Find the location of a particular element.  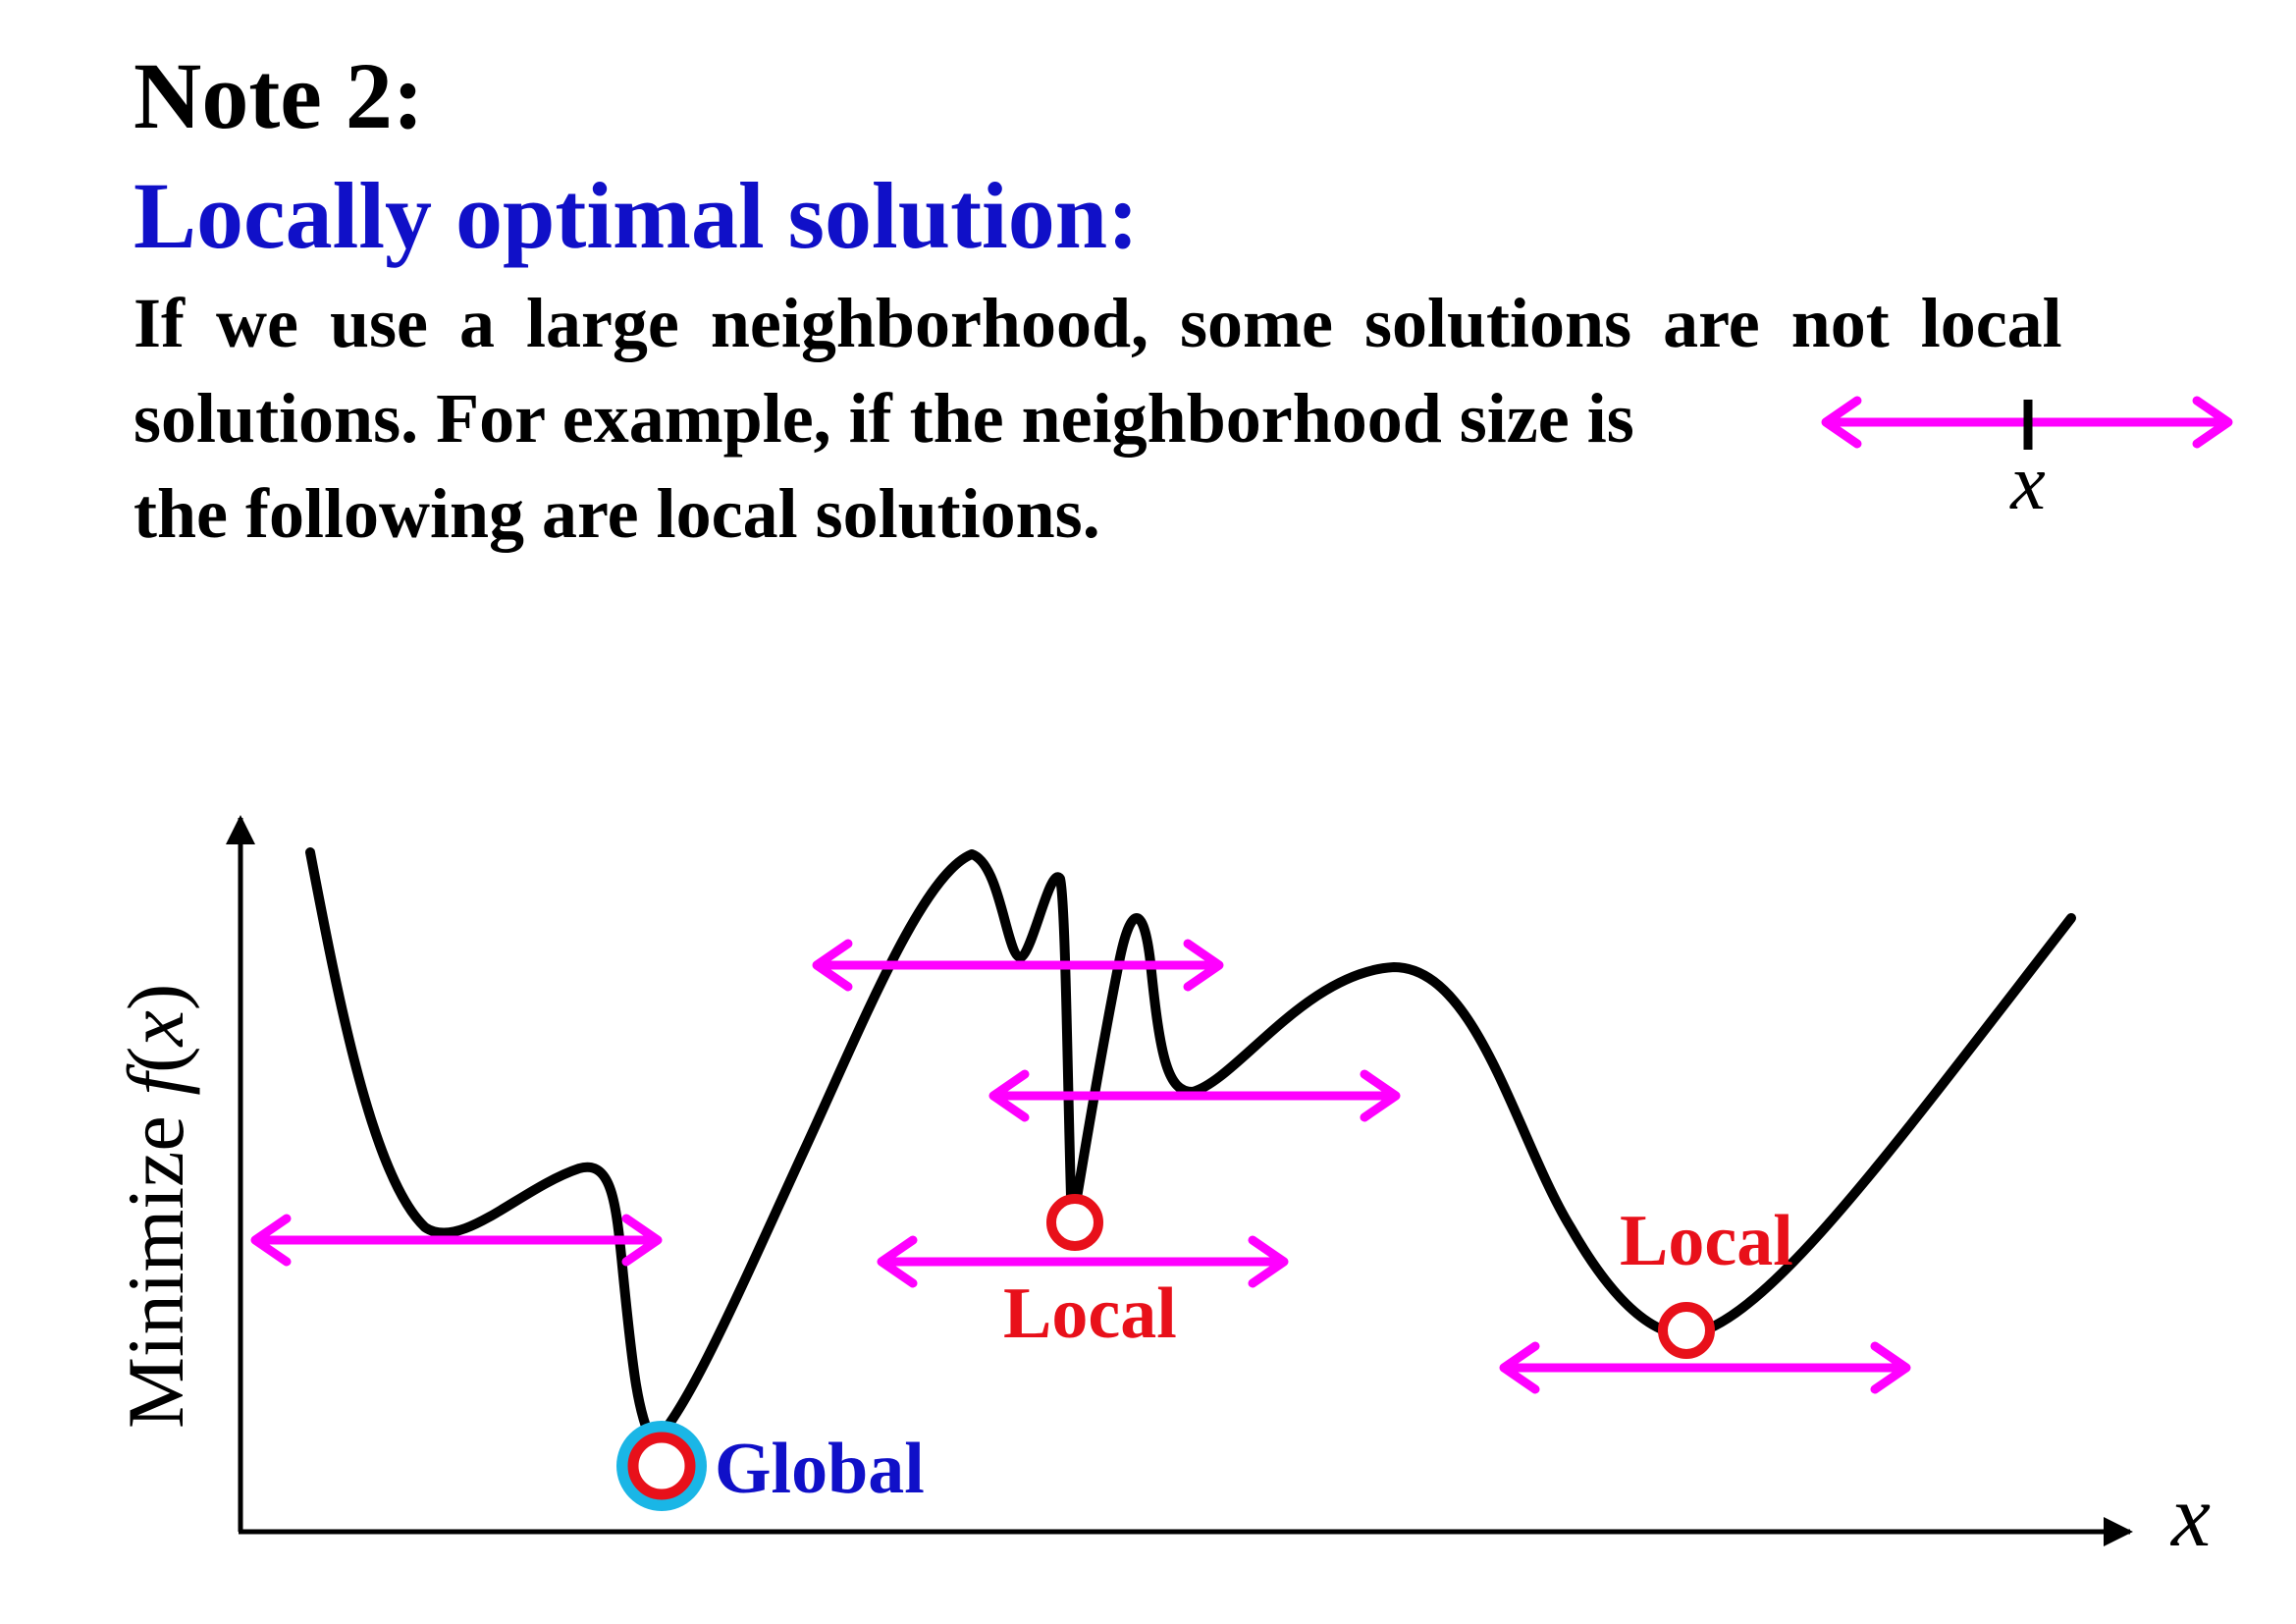

y-axis-label: Minimize f(x) is located at coordinates (155, 1206).